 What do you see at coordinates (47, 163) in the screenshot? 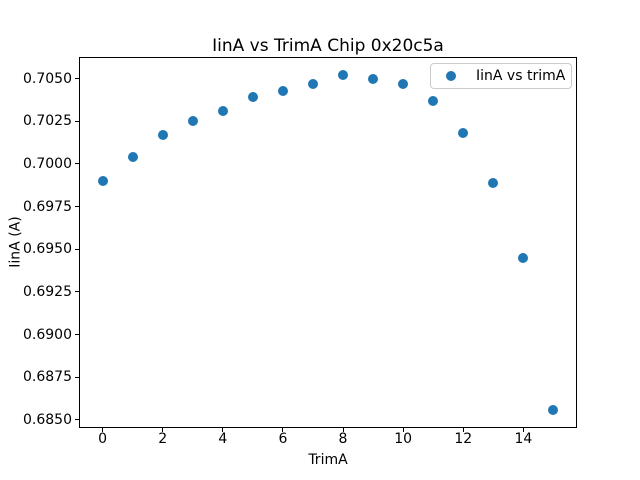
I see `y-tick-label: 0.7000` at bounding box center [47, 163].